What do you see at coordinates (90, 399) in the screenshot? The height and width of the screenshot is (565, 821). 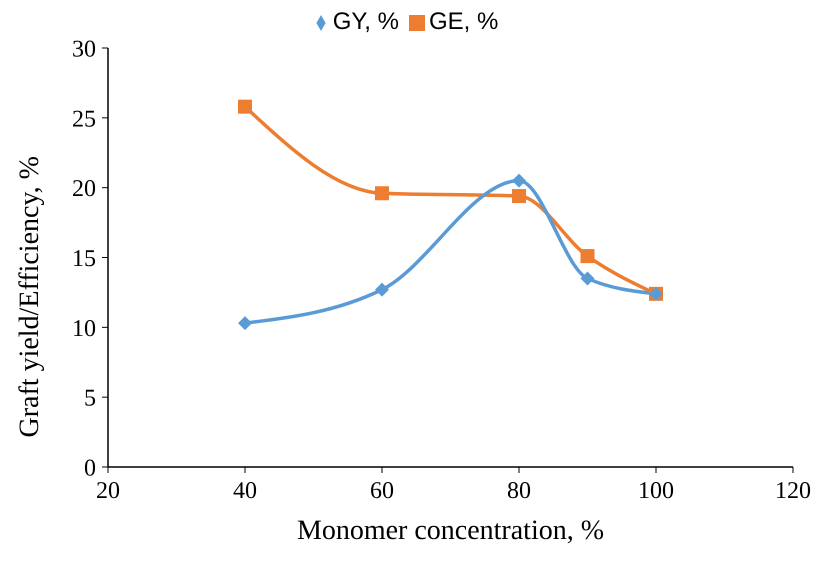 I see `y-tick-label: 5` at bounding box center [90, 399].